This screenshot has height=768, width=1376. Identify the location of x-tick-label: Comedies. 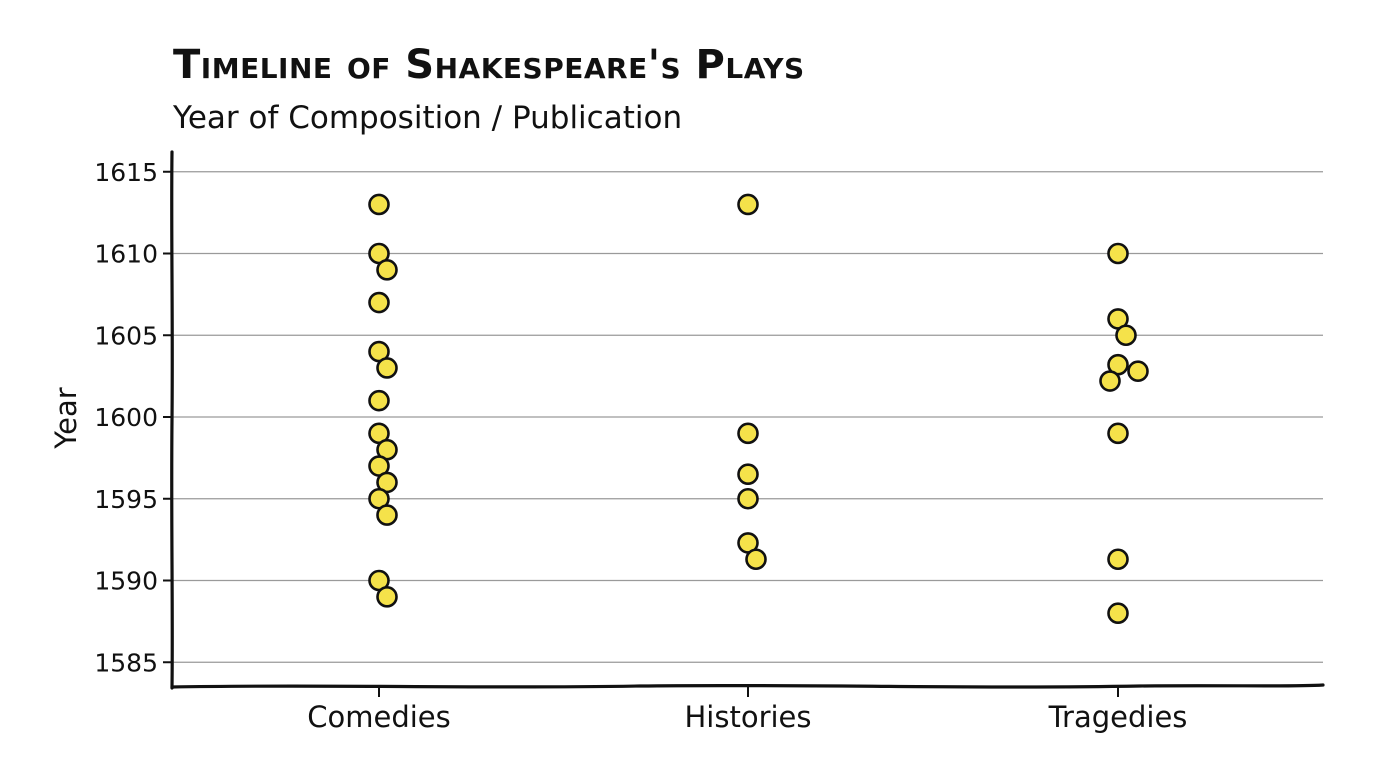
(379, 717).